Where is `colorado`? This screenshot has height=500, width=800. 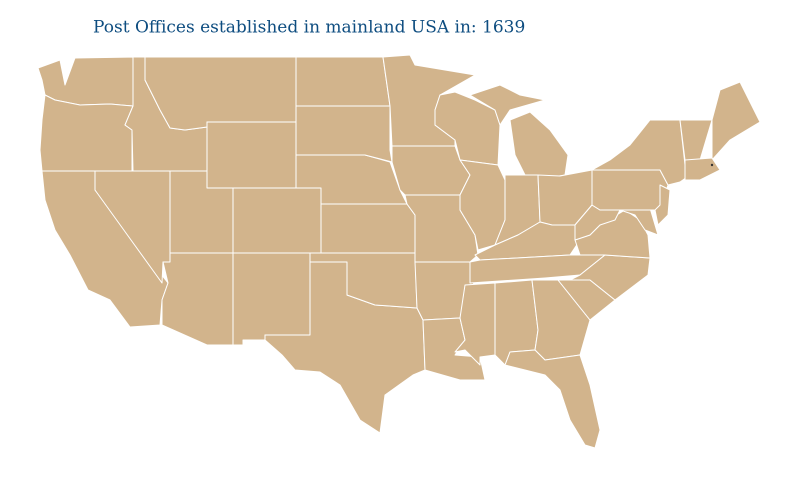
colorado is located at coordinates (277, 220).